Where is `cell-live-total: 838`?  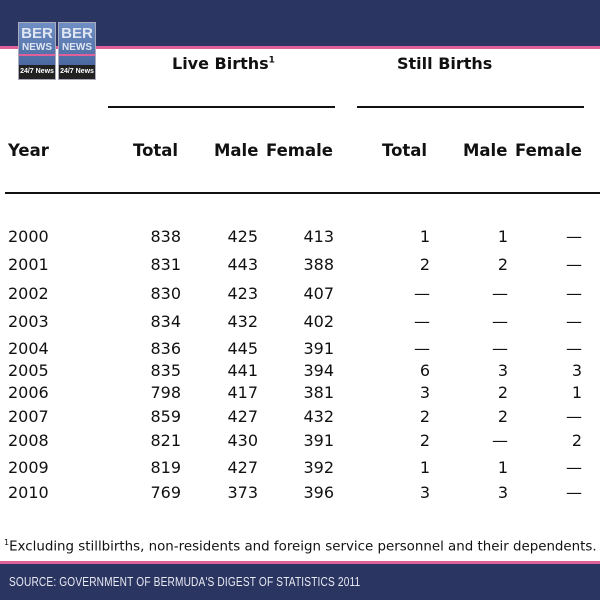
cell-live-total: 838 is located at coordinates (165, 236).